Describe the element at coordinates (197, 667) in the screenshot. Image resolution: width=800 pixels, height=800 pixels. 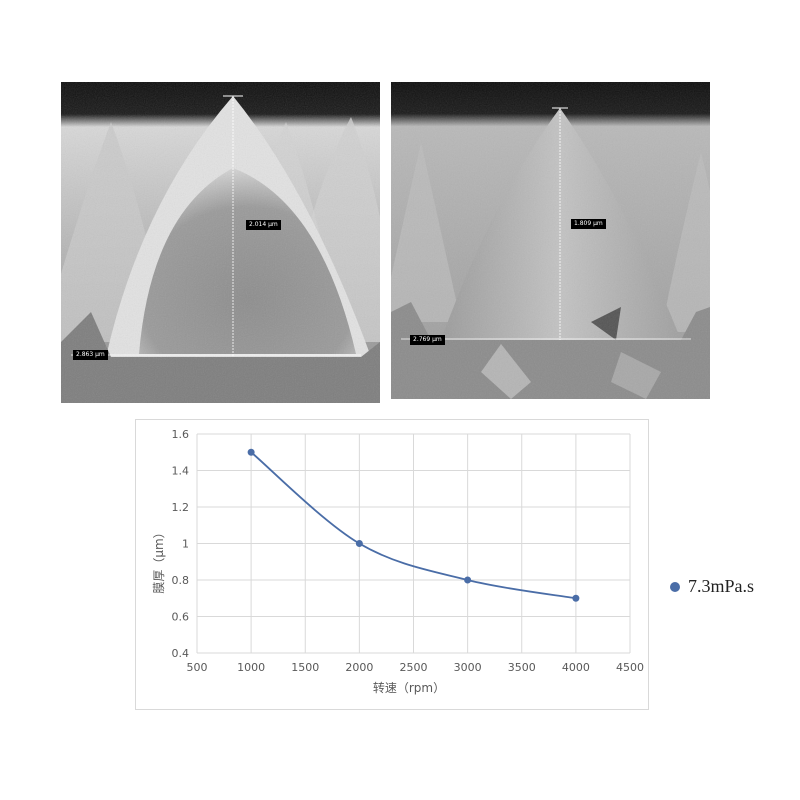
I see `x-tick-label: 500` at that location.